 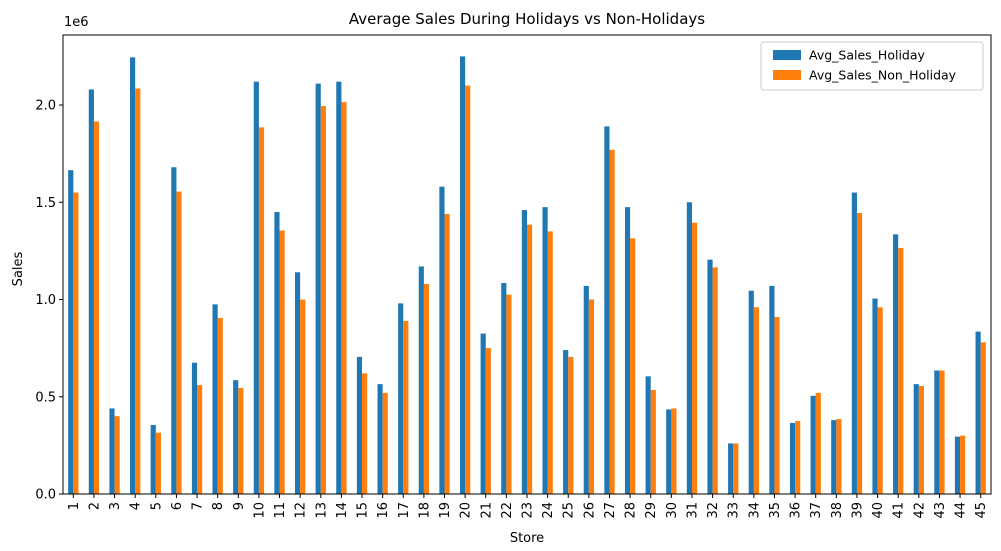 What do you see at coordinates (919, 510) in the screenshot?
I see `x-tick-label: 42` at bounding box center [919, 510].